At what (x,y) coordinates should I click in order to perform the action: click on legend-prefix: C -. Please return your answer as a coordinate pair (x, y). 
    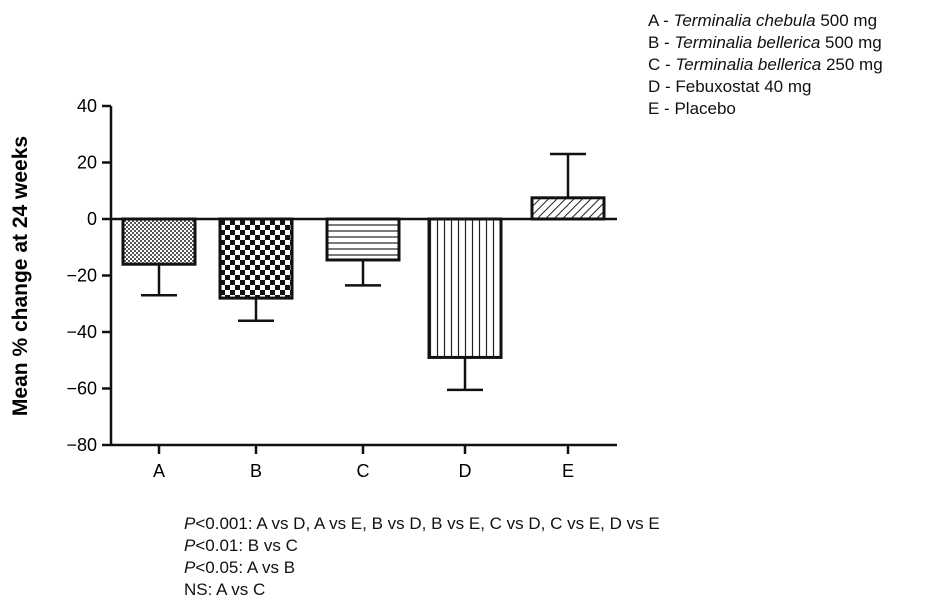
    Looking at the image, I should click on (662, 64).